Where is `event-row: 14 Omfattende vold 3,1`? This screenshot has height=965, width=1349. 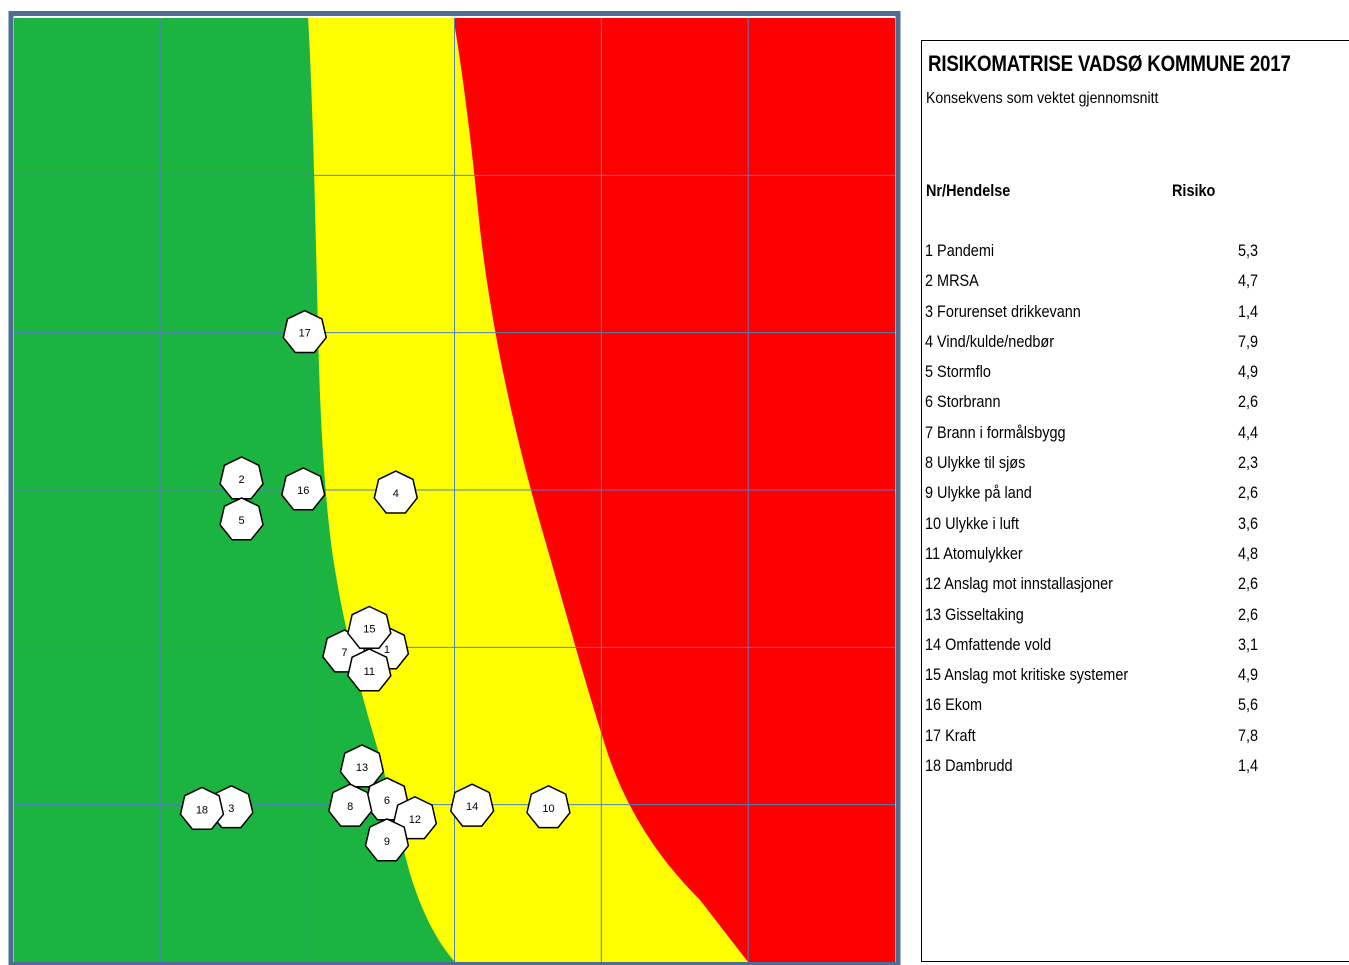
event-row: 14 Omfattende vold 3,1 is located at coordinates (1135, 650).